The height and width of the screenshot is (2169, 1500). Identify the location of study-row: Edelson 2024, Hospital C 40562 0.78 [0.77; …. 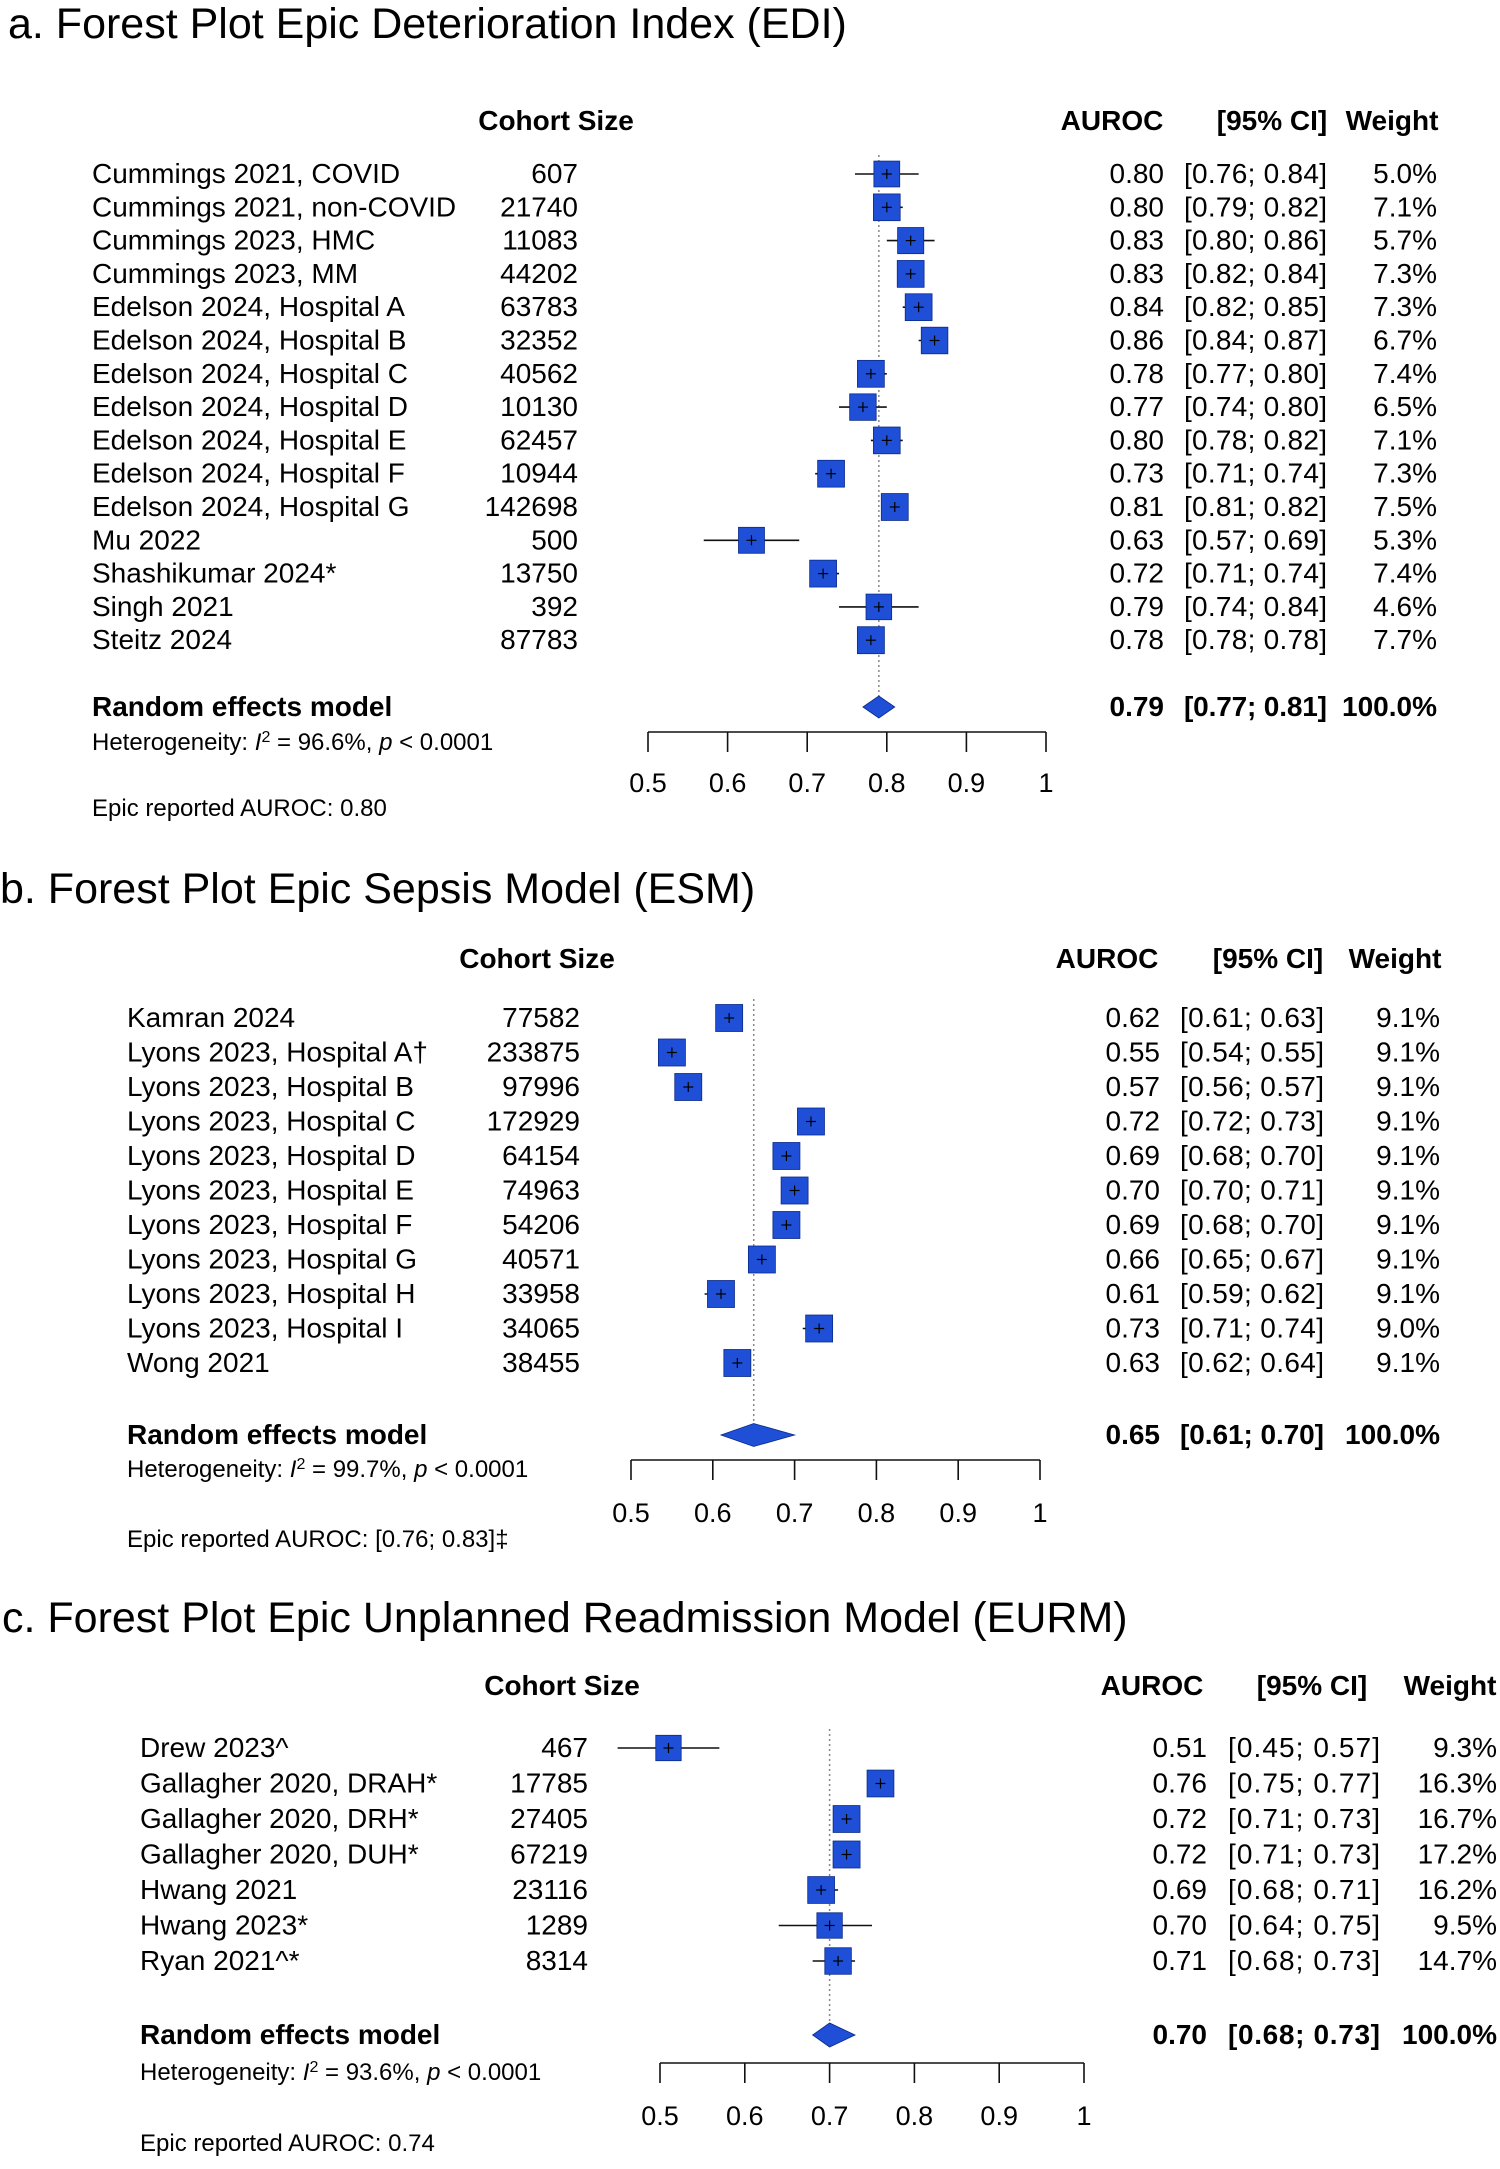
(764, 373).